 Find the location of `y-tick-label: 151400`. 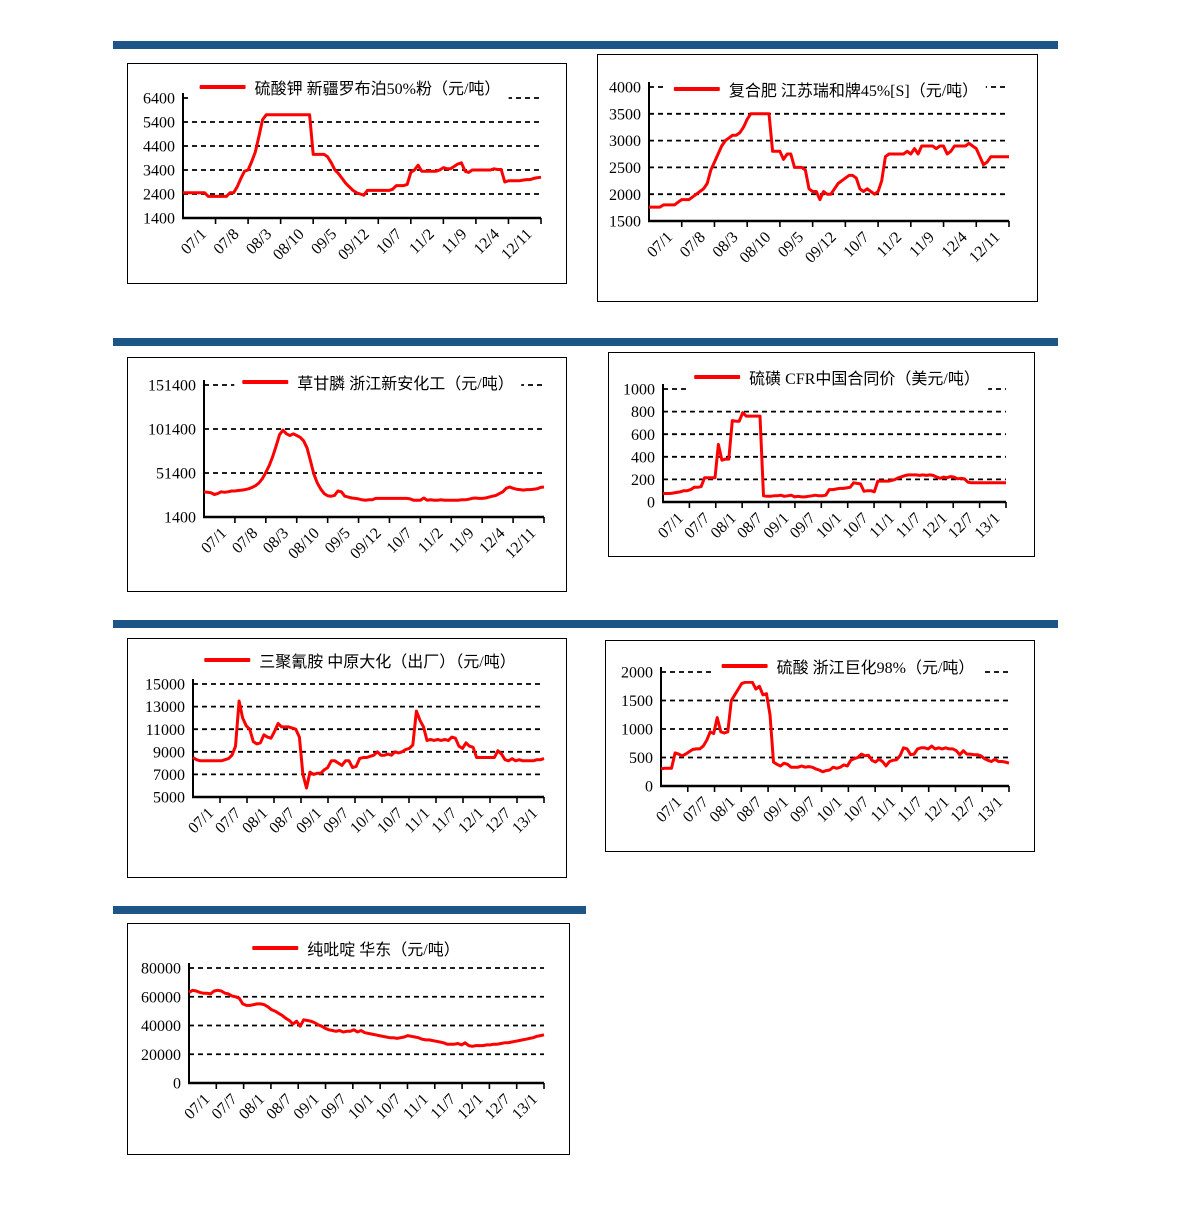

y-tick-label: 151400 is located at coordinates (172, 386).